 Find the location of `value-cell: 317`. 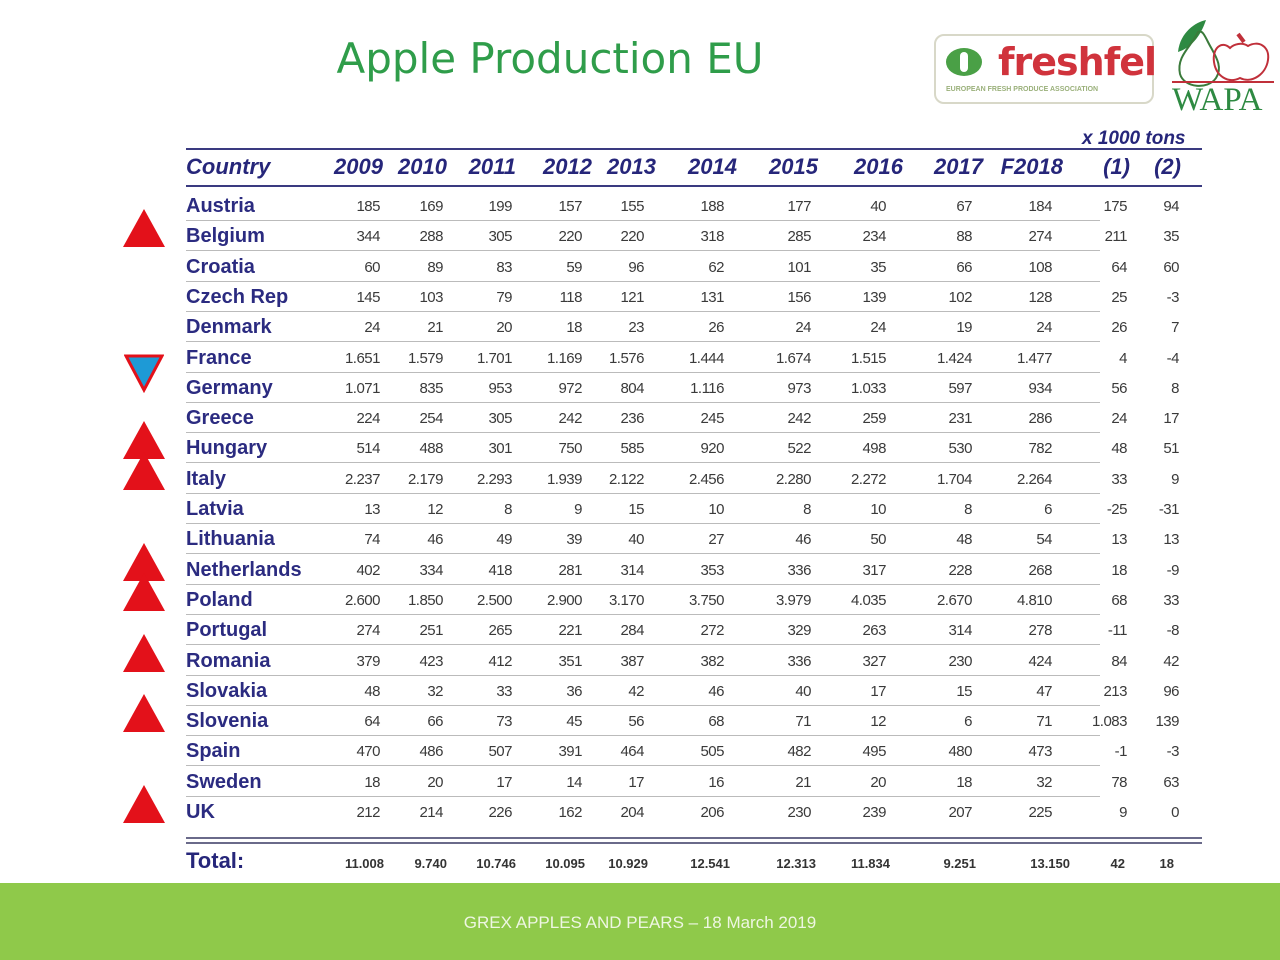

value-cell: 317 is located at coordinates (874, 570).